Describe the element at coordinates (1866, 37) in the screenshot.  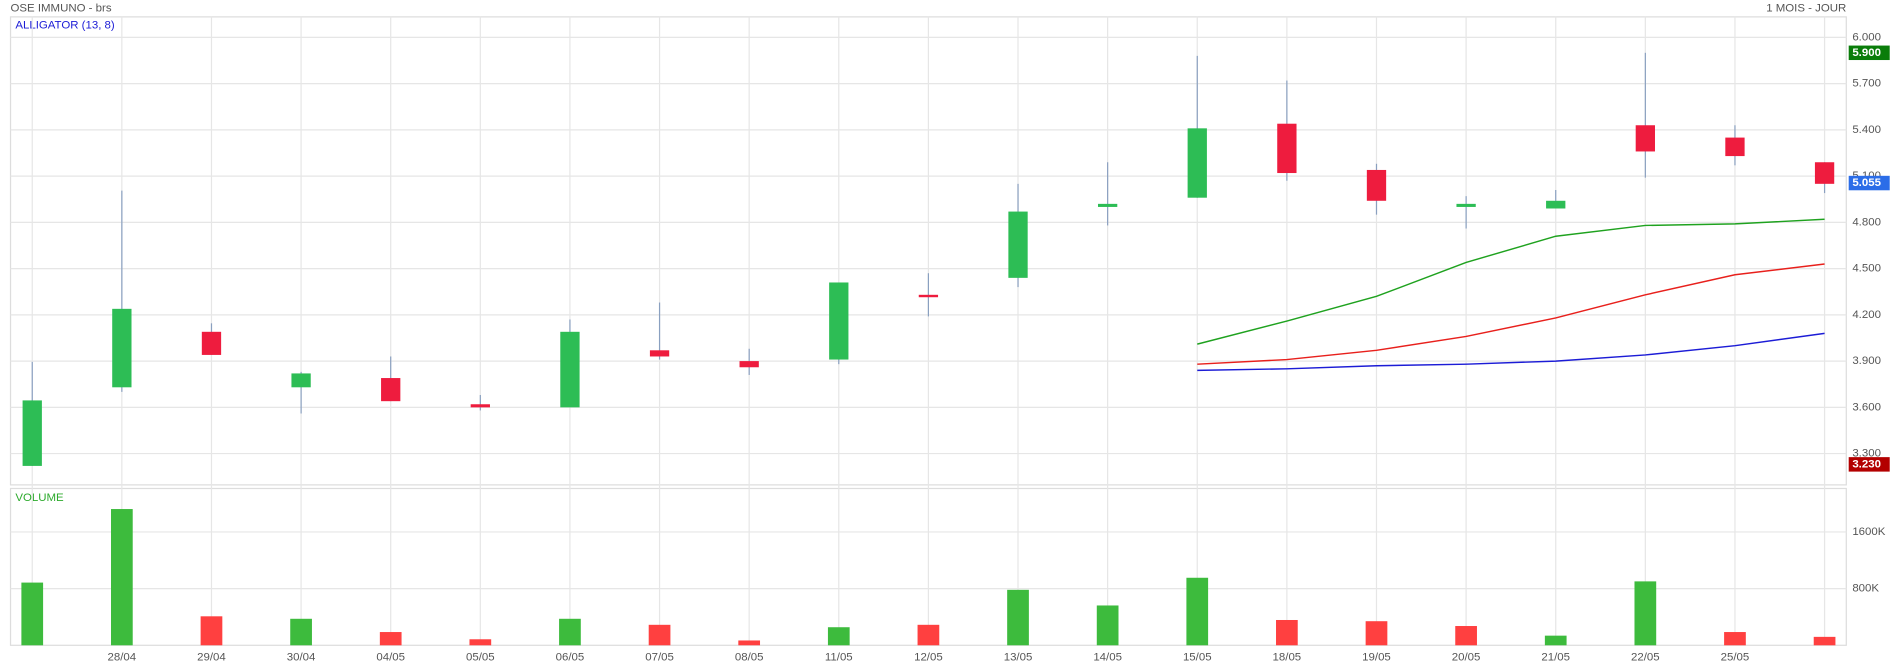
I see `y-tick-label: 6.000` at that location.